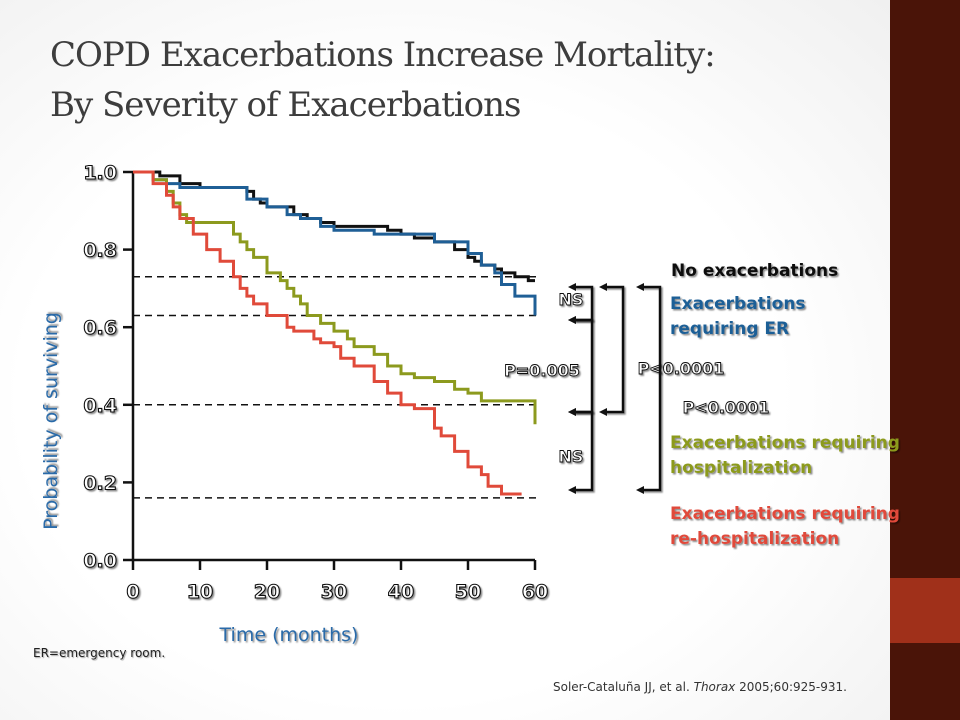  Describe the element at coordinates (334, 592) in the screenshot. I see `x-tick-label: 30` at that location.